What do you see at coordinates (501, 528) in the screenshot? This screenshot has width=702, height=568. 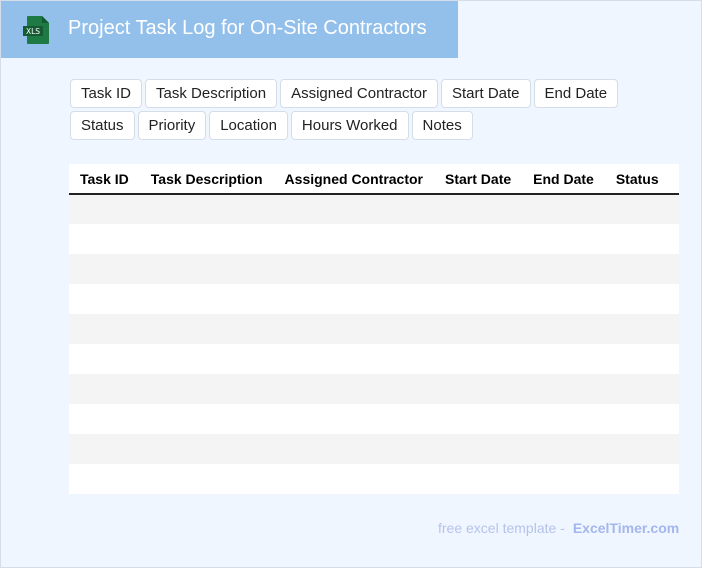 I see `footer-text: free excel template -` at bounding box center [501, 528].